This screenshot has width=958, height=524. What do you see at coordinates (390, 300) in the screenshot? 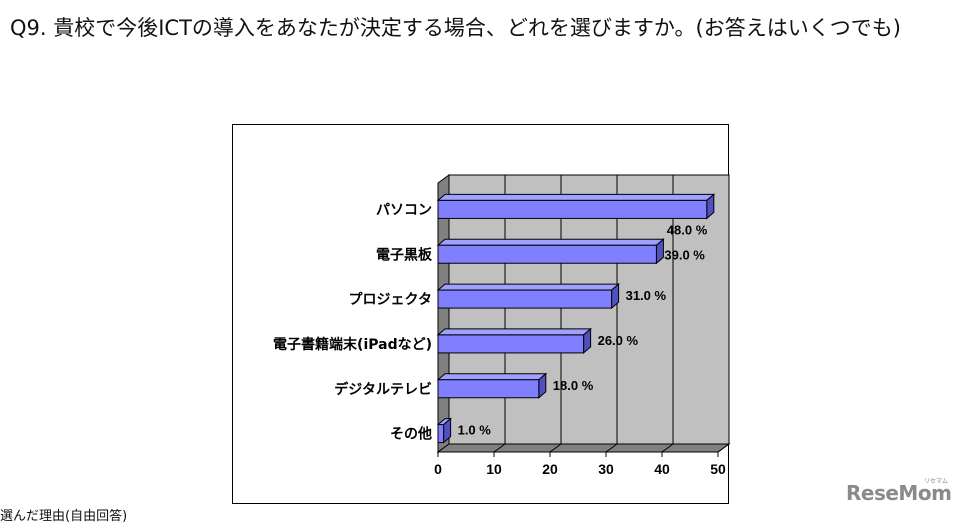
I see `category-label: プロジェクタ` at bounding box center [390, 300].